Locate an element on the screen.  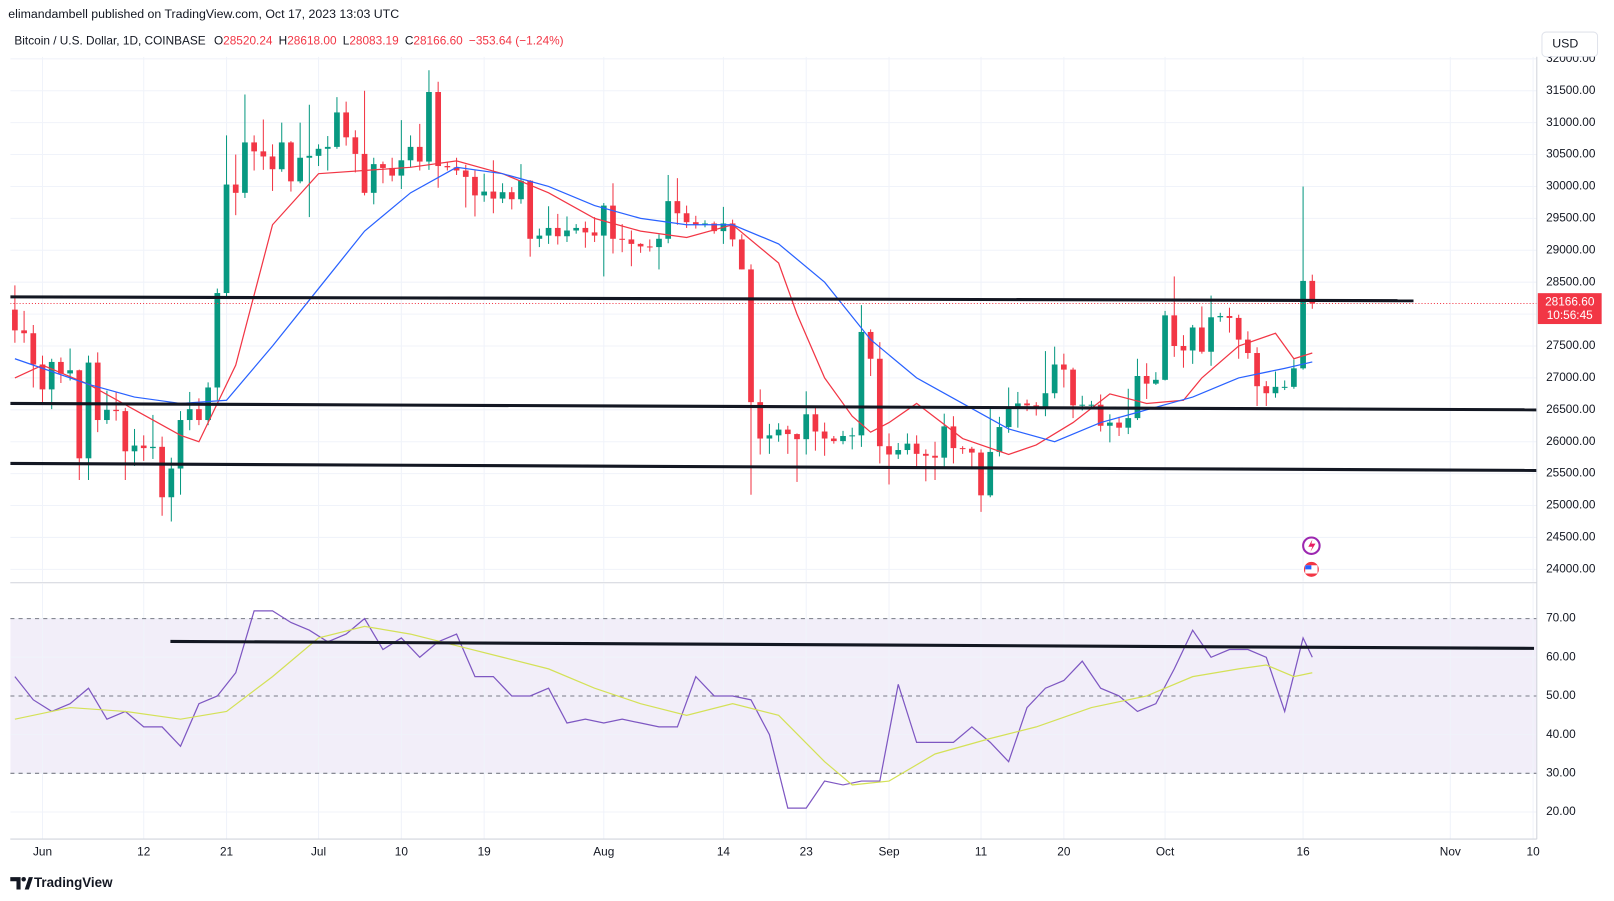
y-tick-label: 31500.00 is located at coordinates (1571, 90).